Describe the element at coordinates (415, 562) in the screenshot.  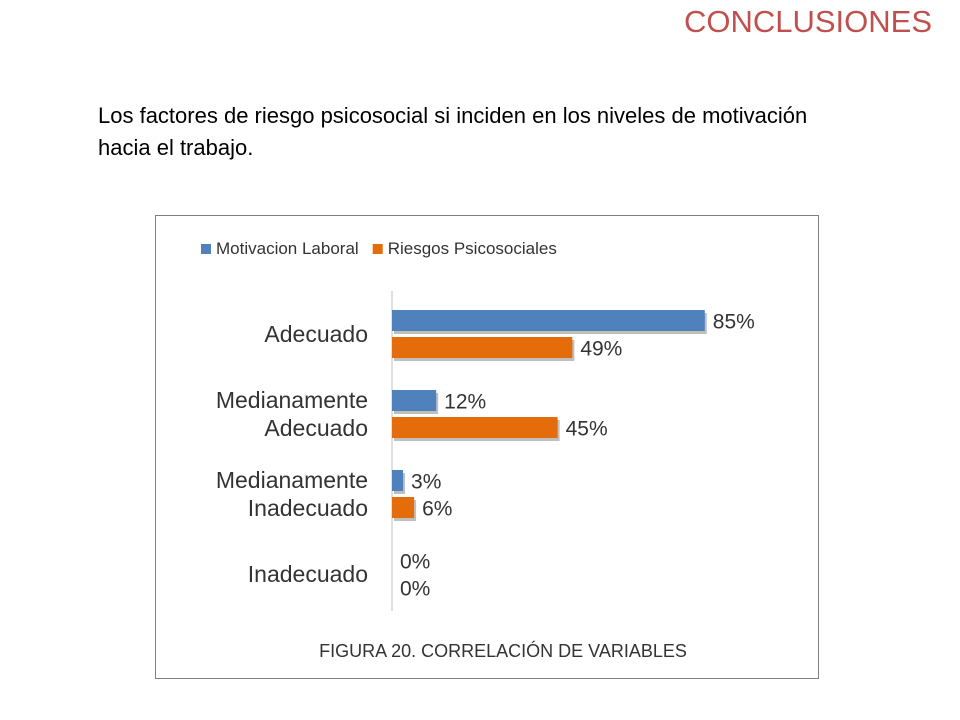
I see `data-label-1-4: 0%` at that location.